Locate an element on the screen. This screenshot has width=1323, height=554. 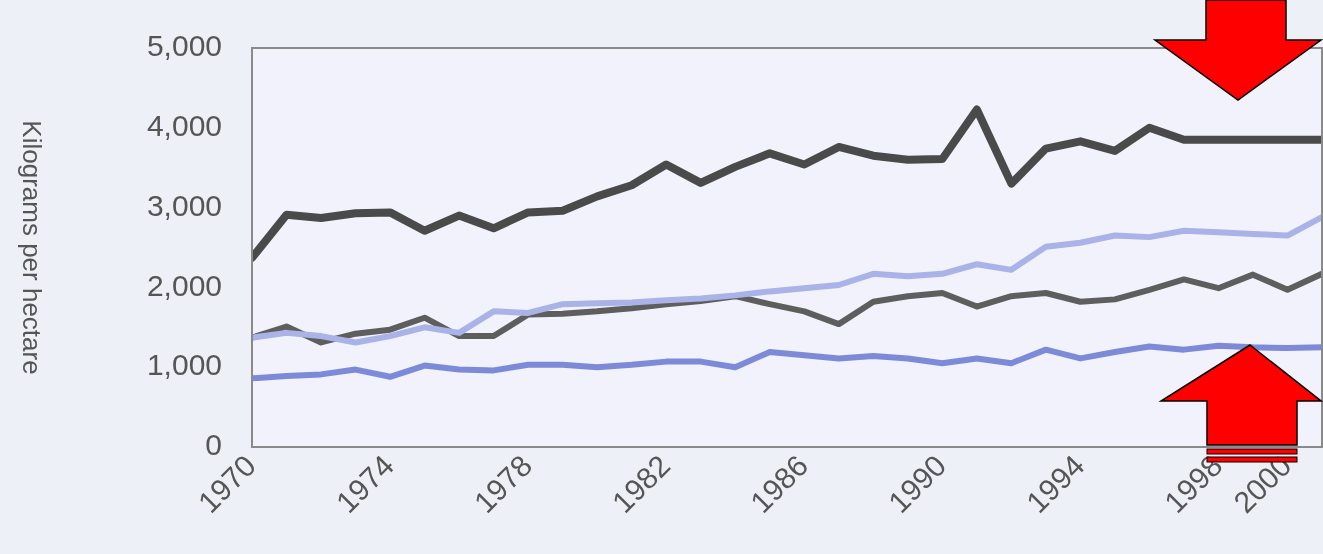
y-tick-label: 0 is located at coordinates (213, 445).